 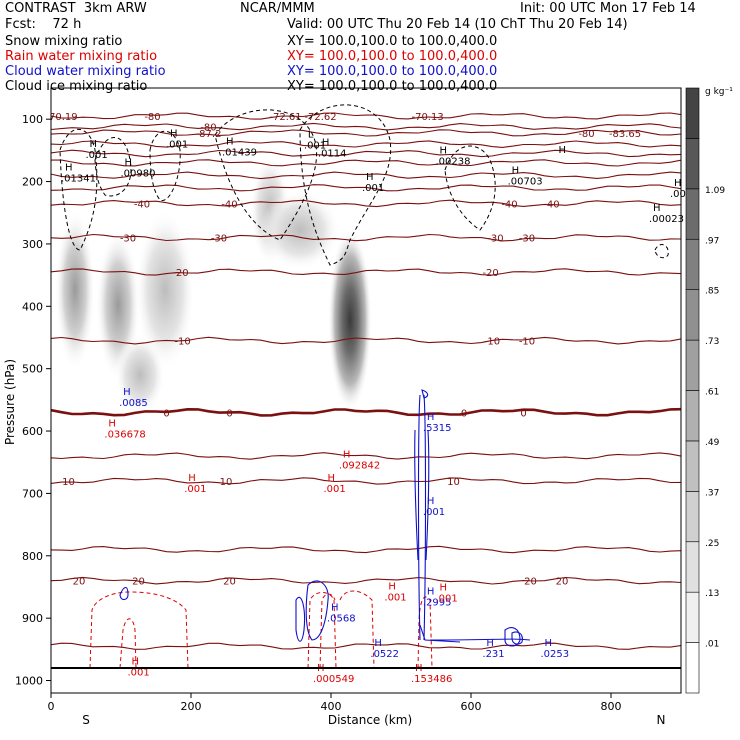 I want to click on isotherm-label: -70.13, so click(x=427, y=117).